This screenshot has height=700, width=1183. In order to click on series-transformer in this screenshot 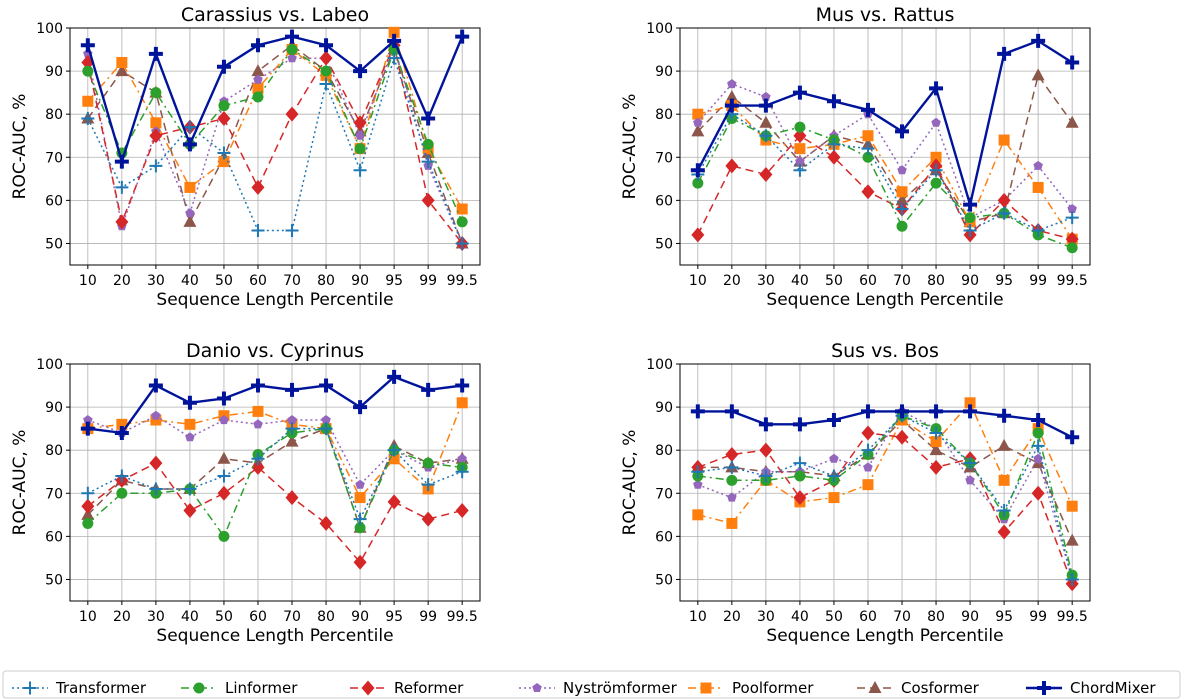, I will do `click(275, 474)`.